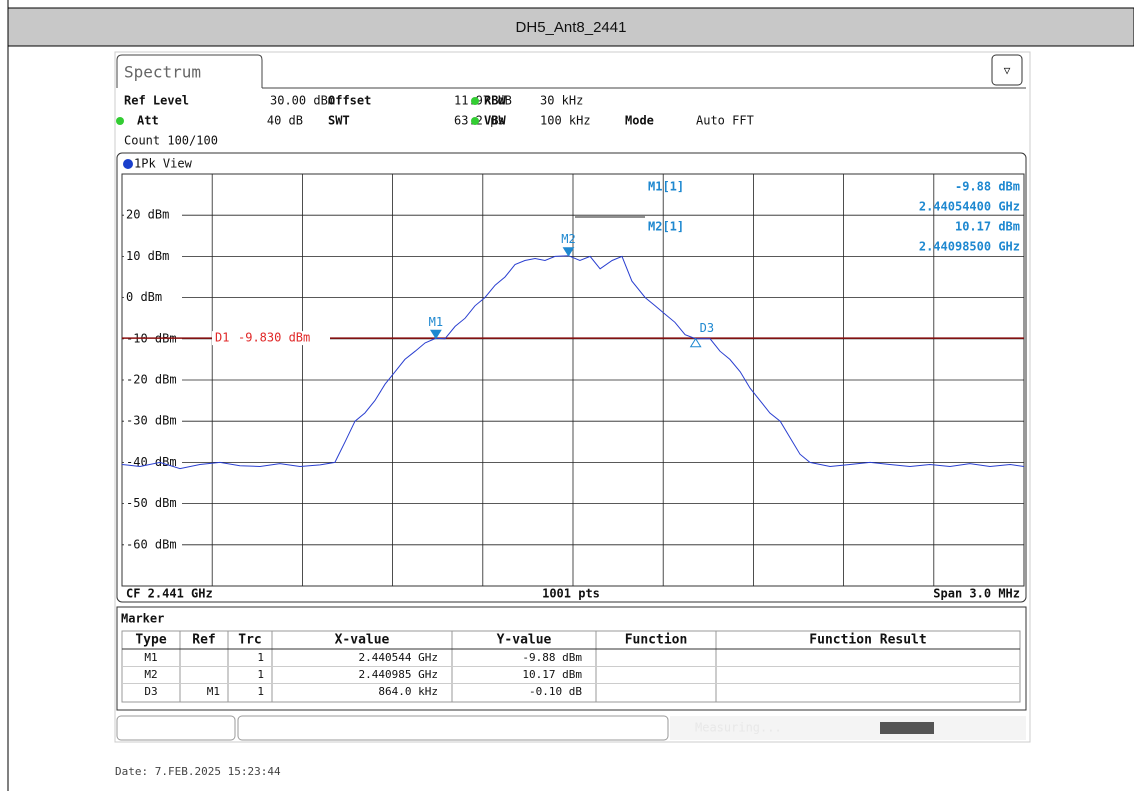 The width and height of the screenshot is (1134, 791). What do you see at coordinates (867, 640) in the screenshot?
I see `column-header: Function Result` at bounding box center [867, 640].